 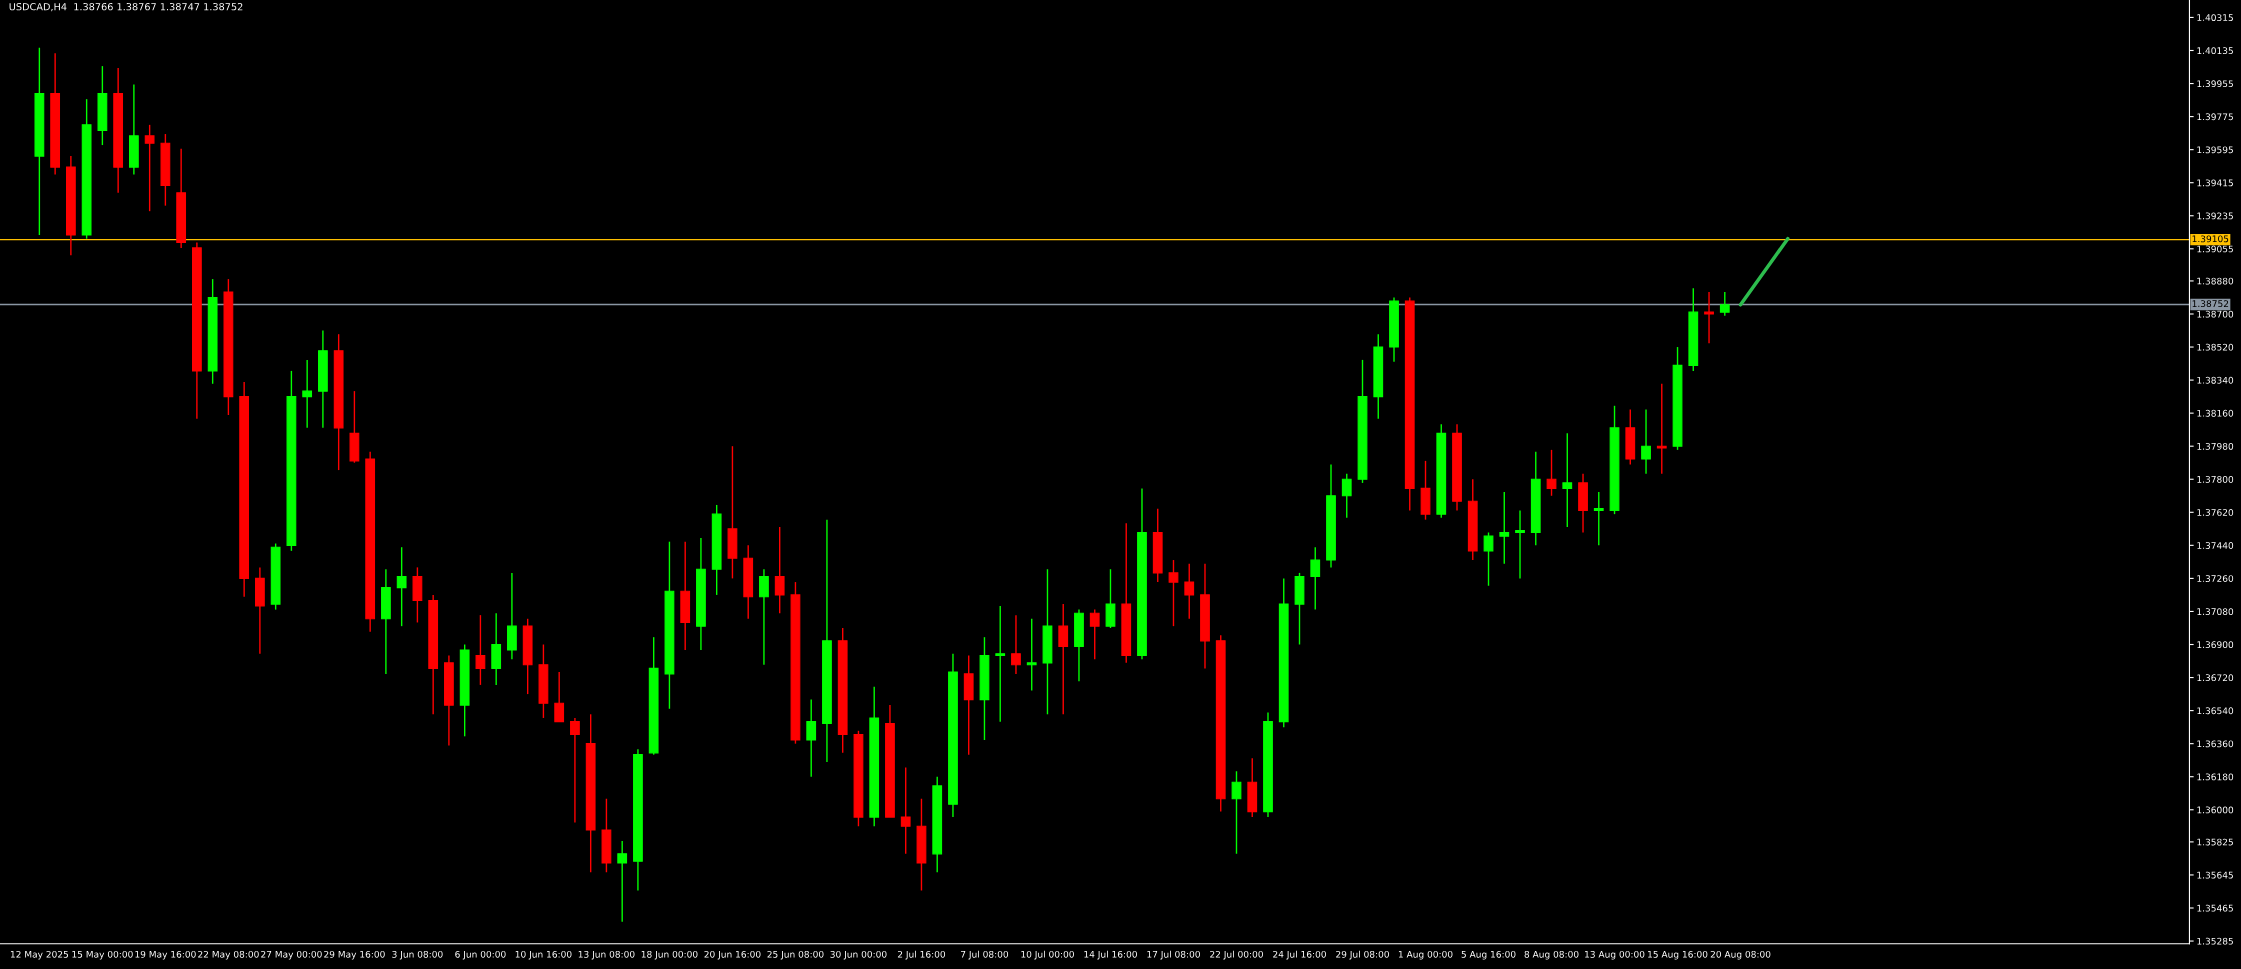 What do you see at coordinates (858, 955) in the screenshot?
I see `x-tick-label: 30 Jun 00:00` at bounding box center [858, 955].